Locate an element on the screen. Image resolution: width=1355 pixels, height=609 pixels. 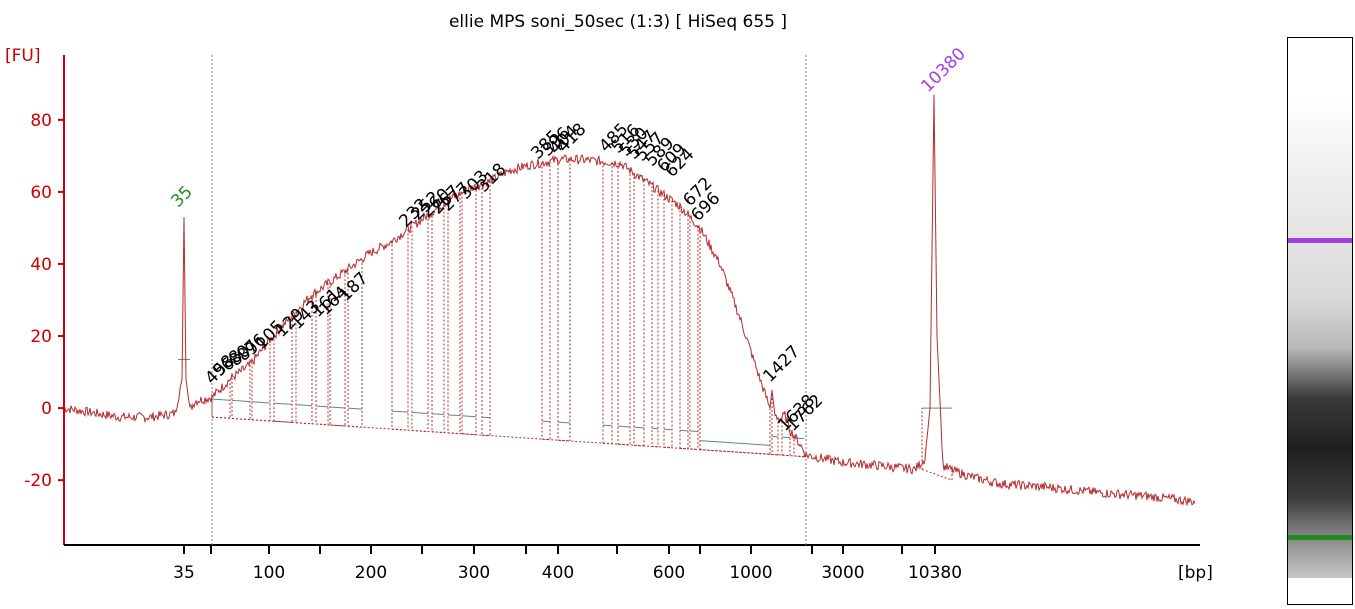
x-tick-label: 1000 is located at coordinates (750, 573).